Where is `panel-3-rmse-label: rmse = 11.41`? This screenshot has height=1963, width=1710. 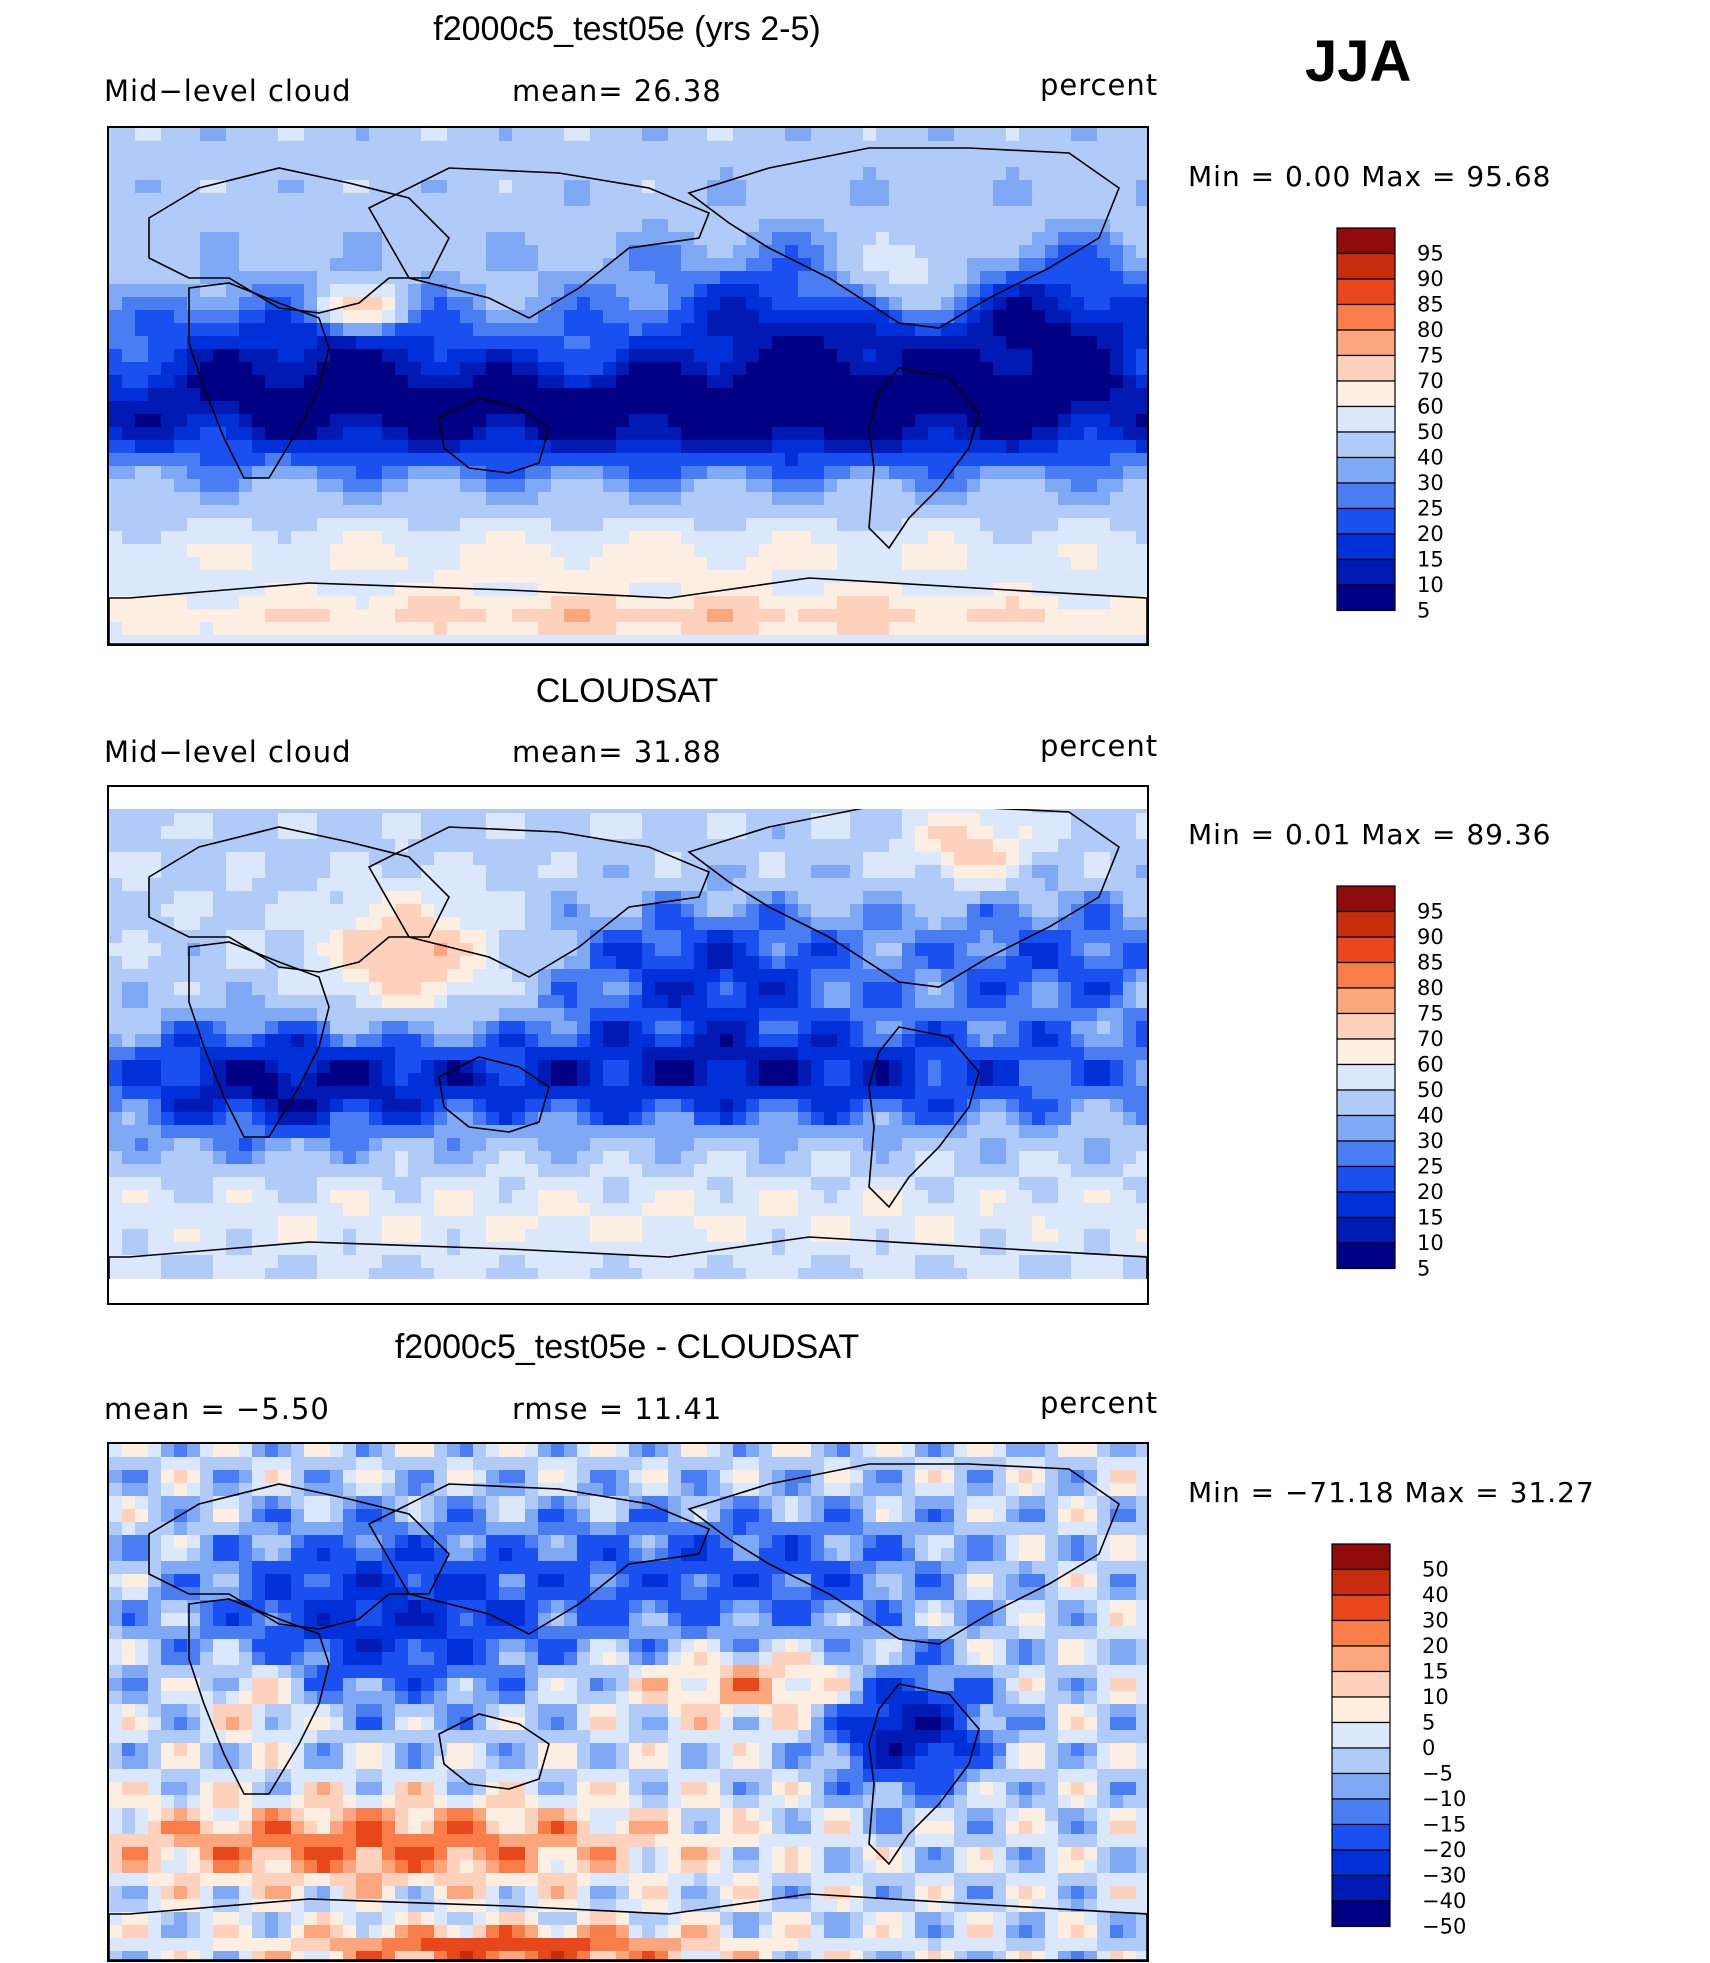
panel-3-rmse-label: rmse = 11.41 is located at coordinates (617, 1409).